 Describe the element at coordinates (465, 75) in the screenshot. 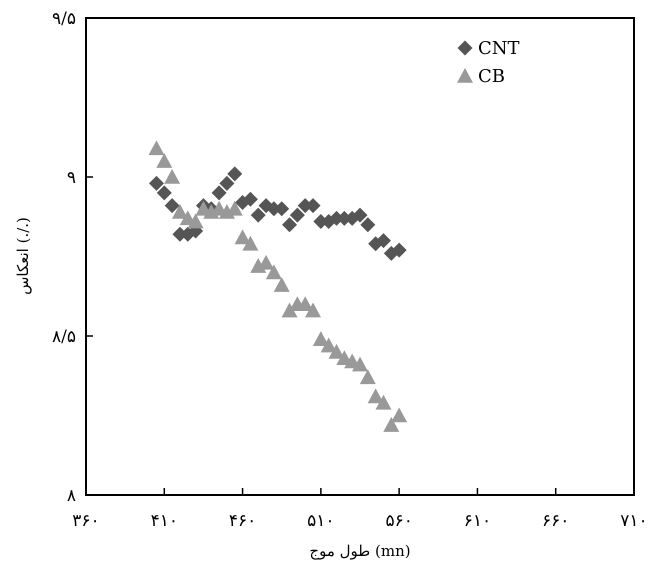

I see `legend-marker-cb` at that location.